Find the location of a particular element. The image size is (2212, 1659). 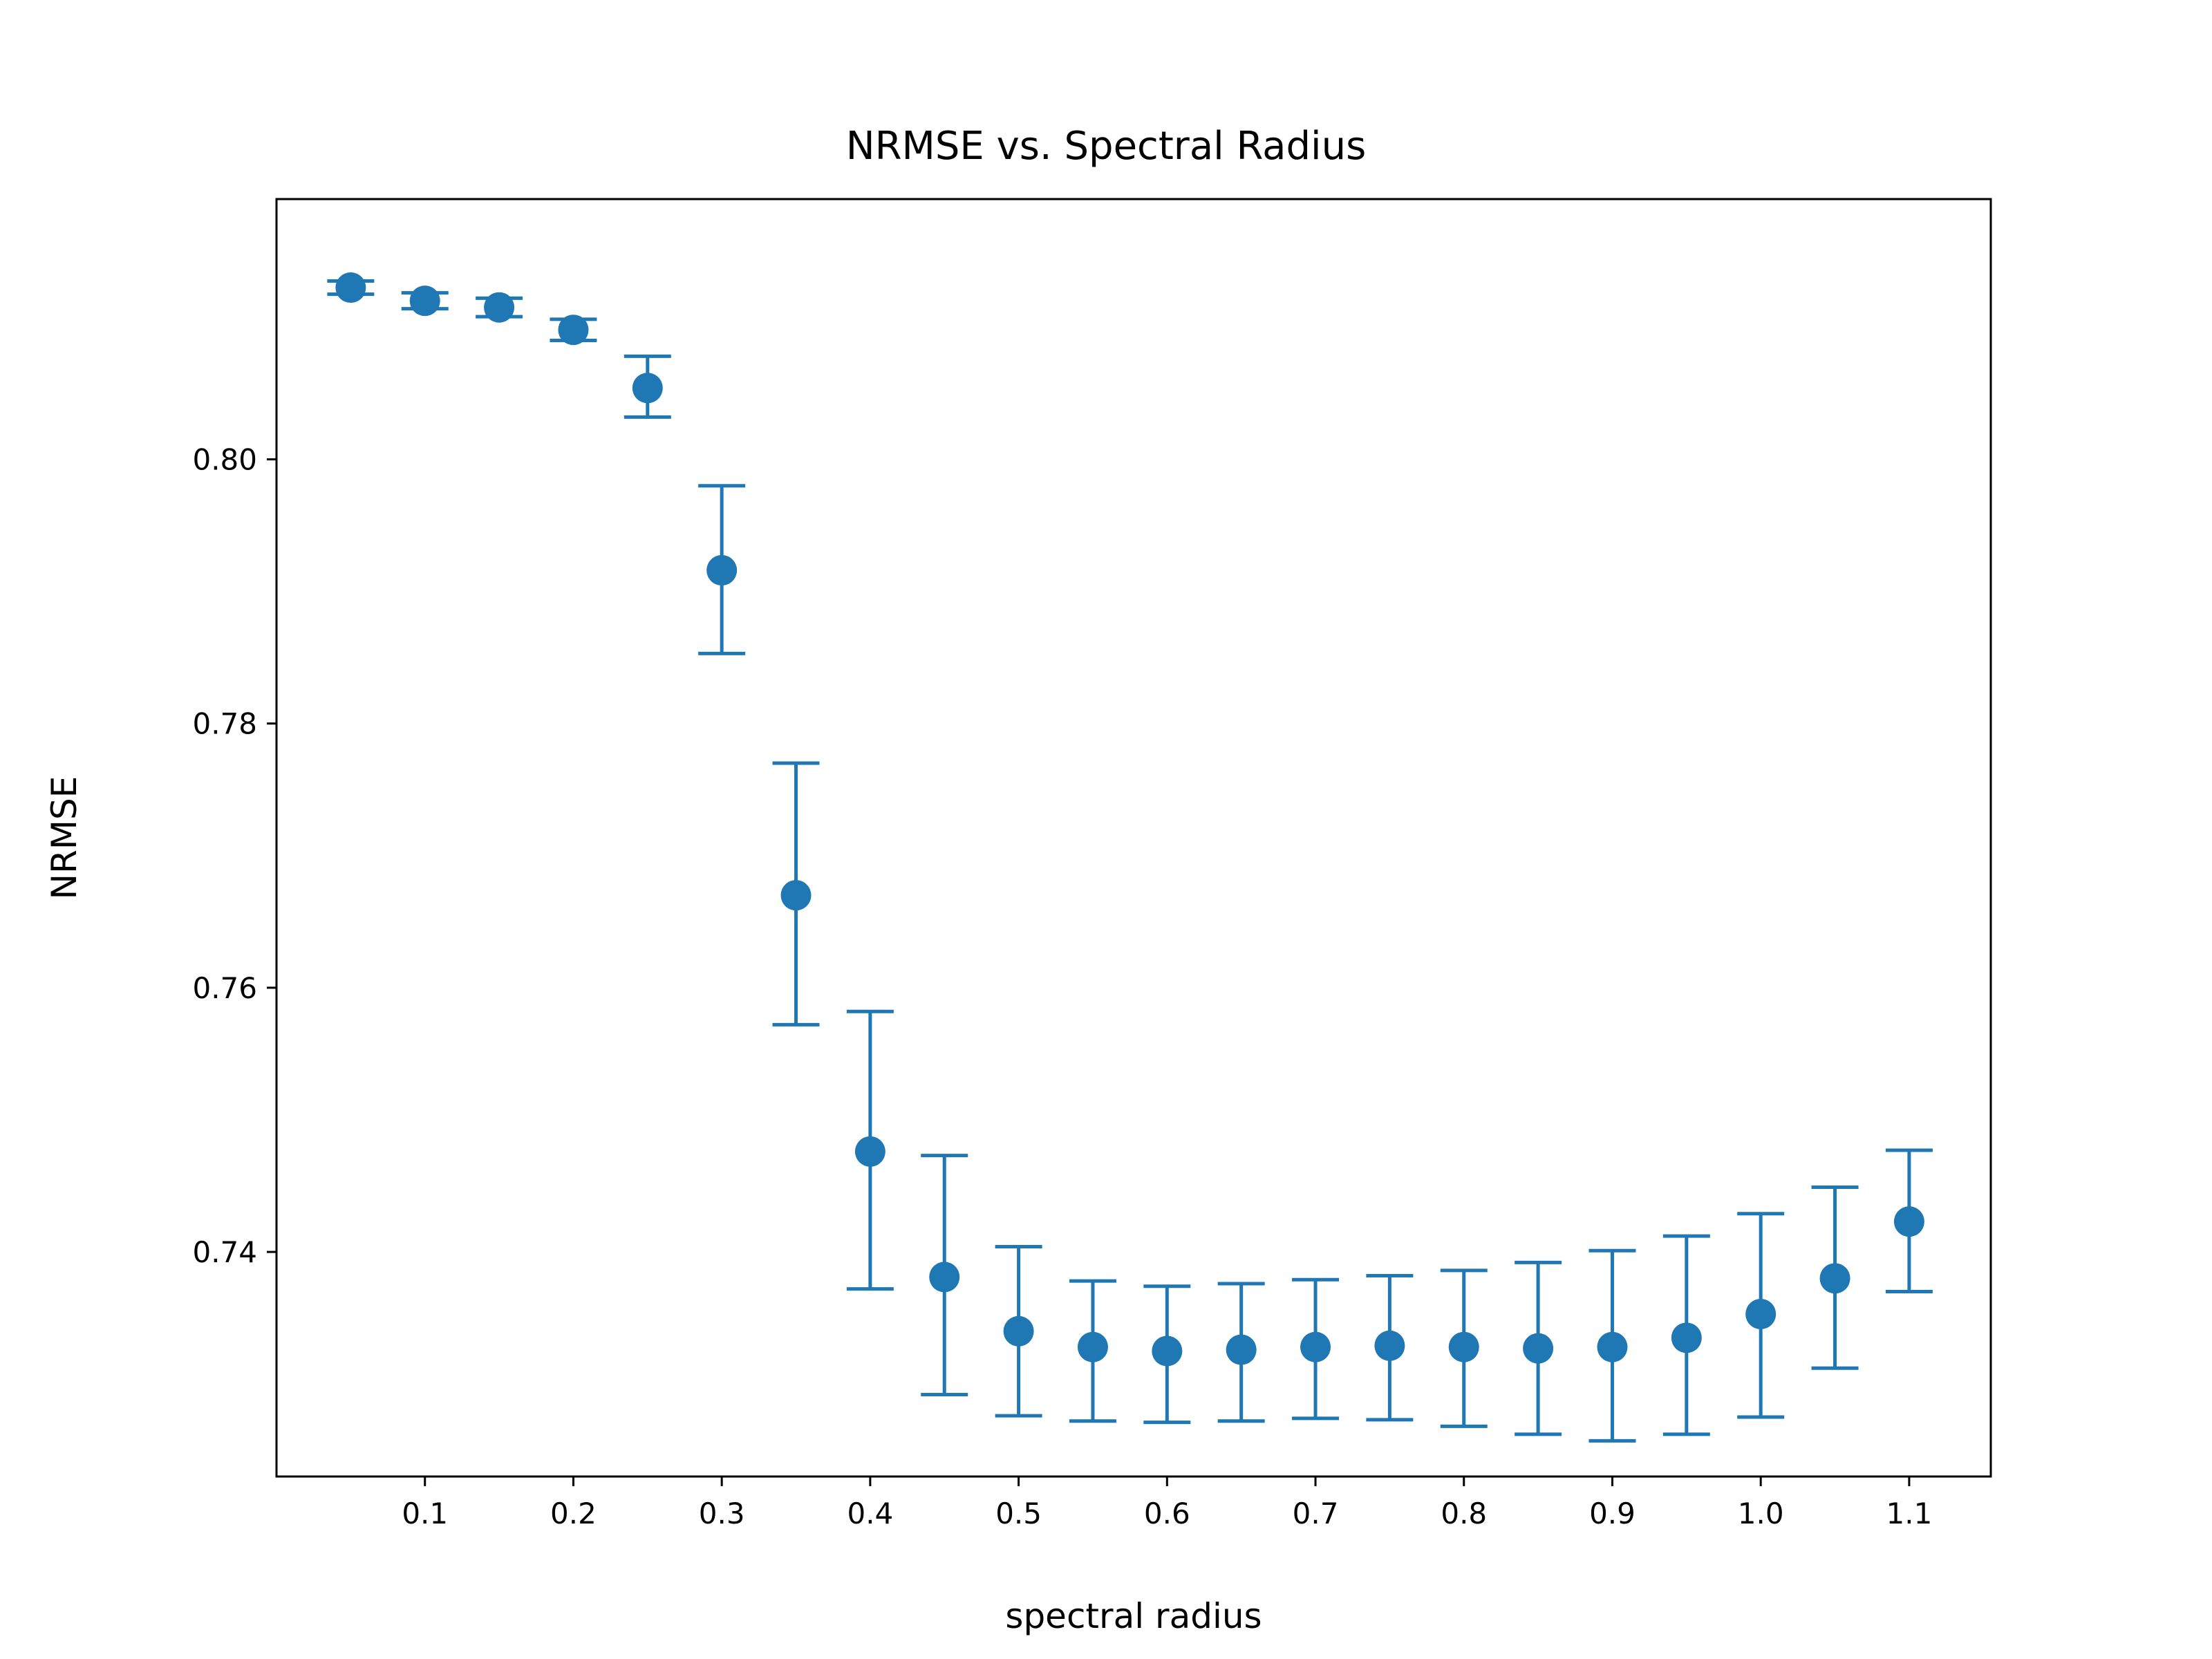

x-tick-label: 0.7 is located at coordinates (1316, 1513).